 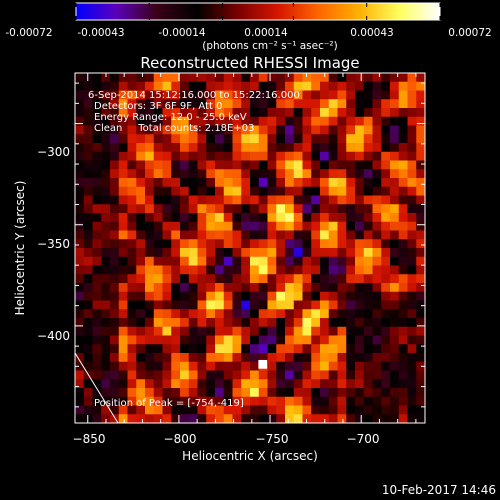 What do you see at coordinates (182, 33) in the screenshot?
I see `colorbar-tick-label: -0.00014` at bounding box center [182, 33].